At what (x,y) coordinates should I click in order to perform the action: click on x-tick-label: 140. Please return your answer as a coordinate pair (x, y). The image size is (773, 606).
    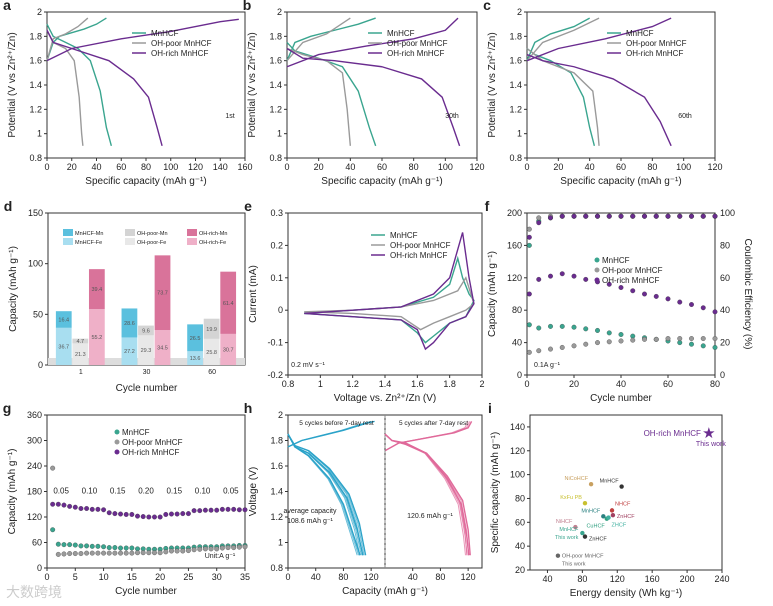
    Looking at the image, I should click on (220, 167).